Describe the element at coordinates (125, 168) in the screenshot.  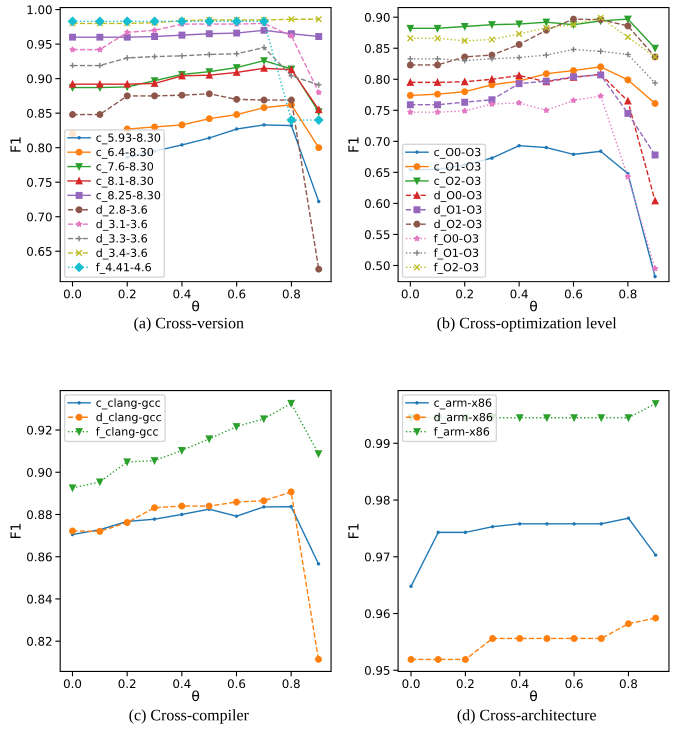
I see `legend-label: c_7.6-8.30` at that location.